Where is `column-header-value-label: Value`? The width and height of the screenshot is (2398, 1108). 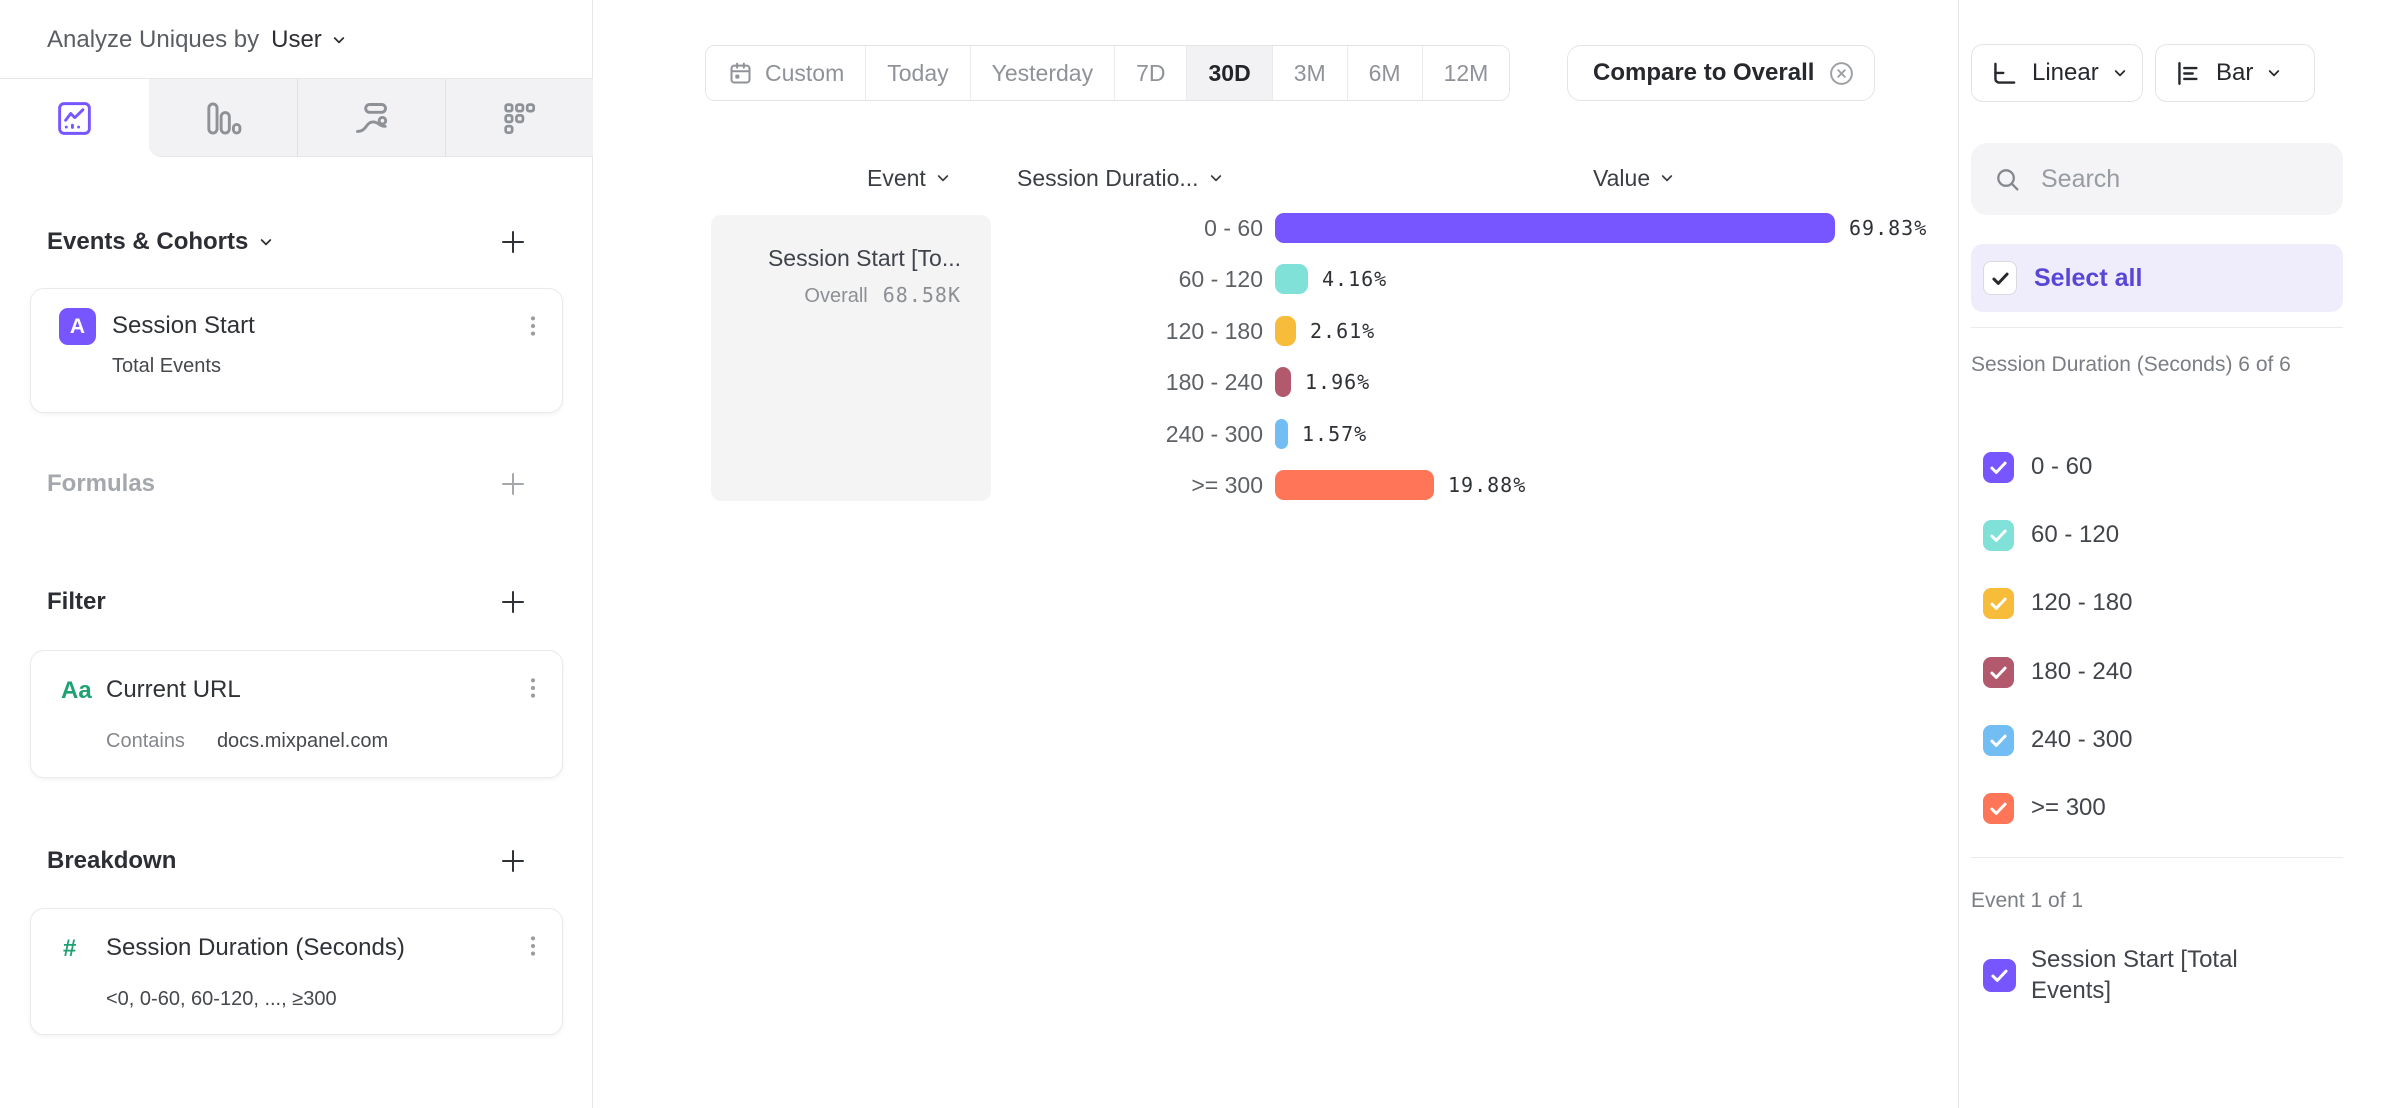
column-header-value-label: Value is located at coordinates (1622, 177).